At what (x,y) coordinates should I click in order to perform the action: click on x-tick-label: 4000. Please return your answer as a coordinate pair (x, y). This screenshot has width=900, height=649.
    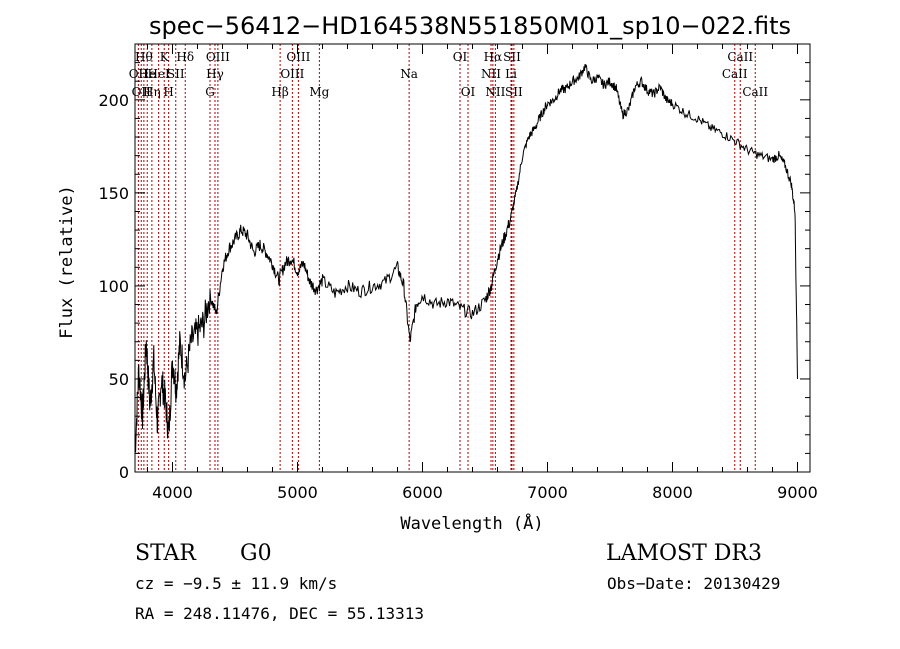
    Looking at the image, I should click on (172, 492).